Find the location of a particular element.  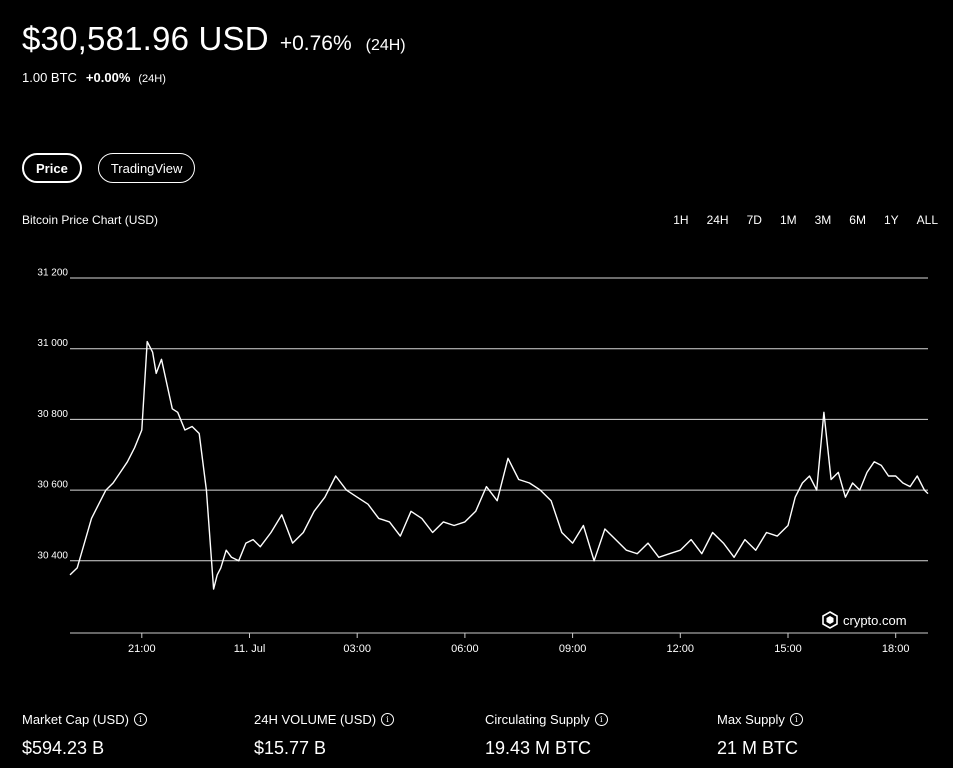

stat-market-cap: Market Cap (USD) i $594.23 B is located at coordinates (84, 735).